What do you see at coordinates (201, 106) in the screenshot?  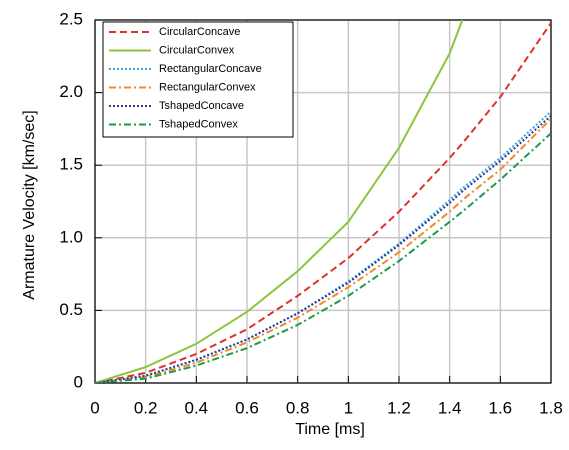 I see `legend-label: TshapedConcave` at bounding box center [201, 106].